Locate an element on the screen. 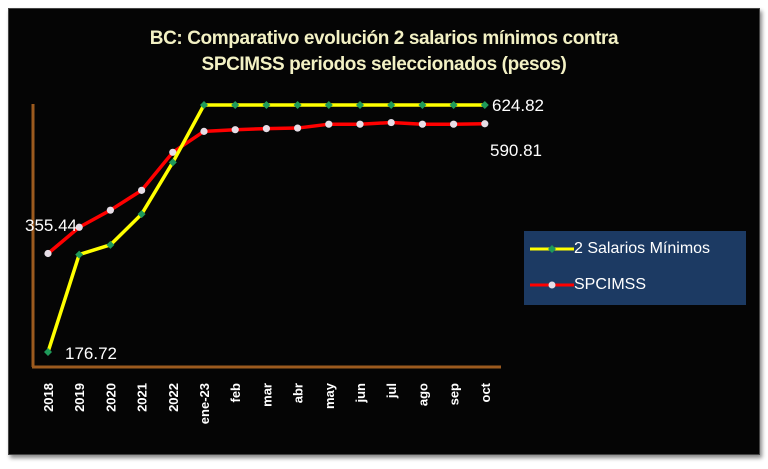 This screenshot has width=768, height=469. x-tick-label: jun is located at coordinates (360, 393).